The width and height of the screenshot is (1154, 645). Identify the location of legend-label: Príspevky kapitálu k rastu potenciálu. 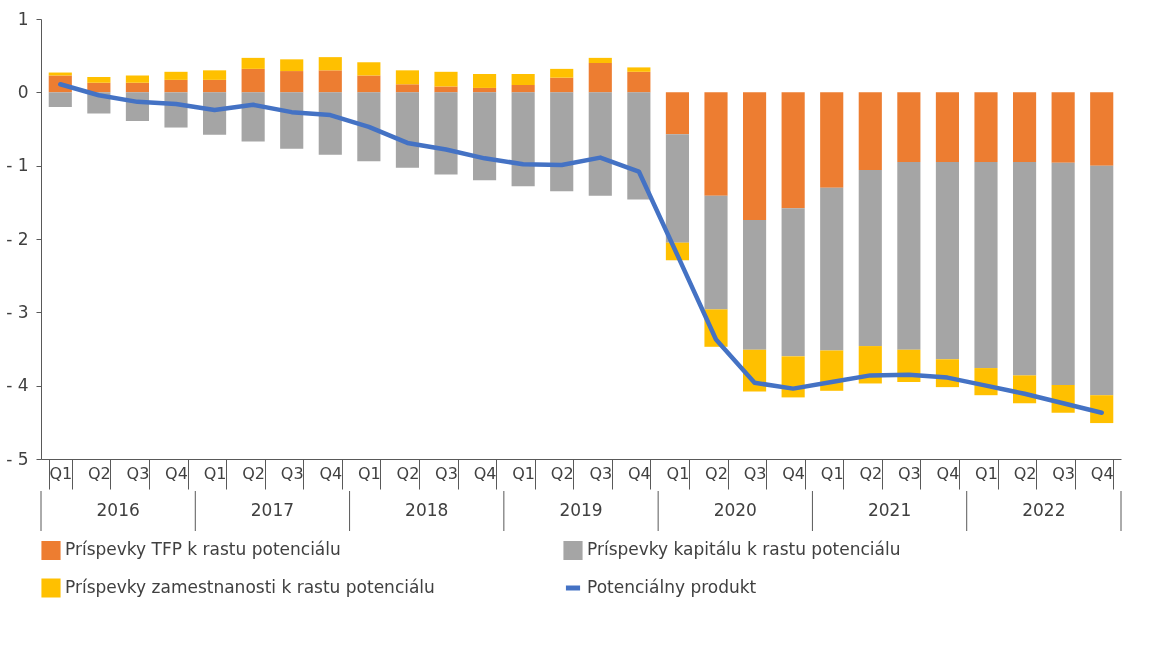
(744, 549).